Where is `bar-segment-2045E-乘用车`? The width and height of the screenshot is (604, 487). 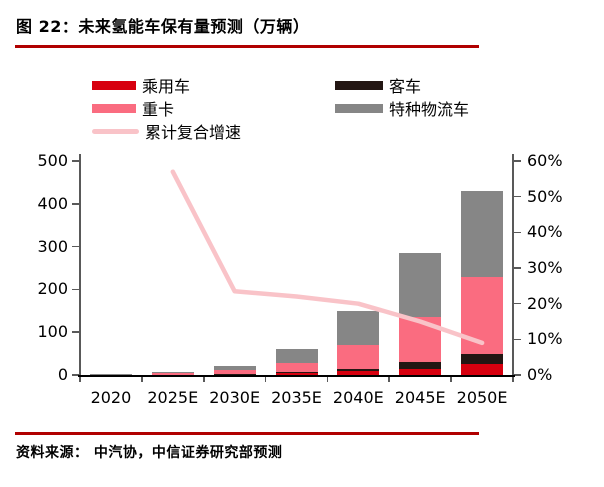 bar-segment-2045E-乘用车 is located at coordinates (420, 371).